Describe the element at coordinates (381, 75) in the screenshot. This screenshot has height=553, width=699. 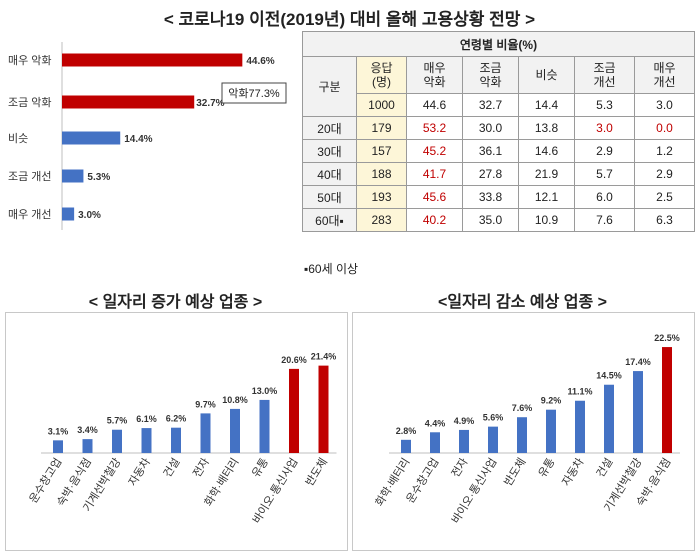
I see `column-header: 응답 (명)` at that location.